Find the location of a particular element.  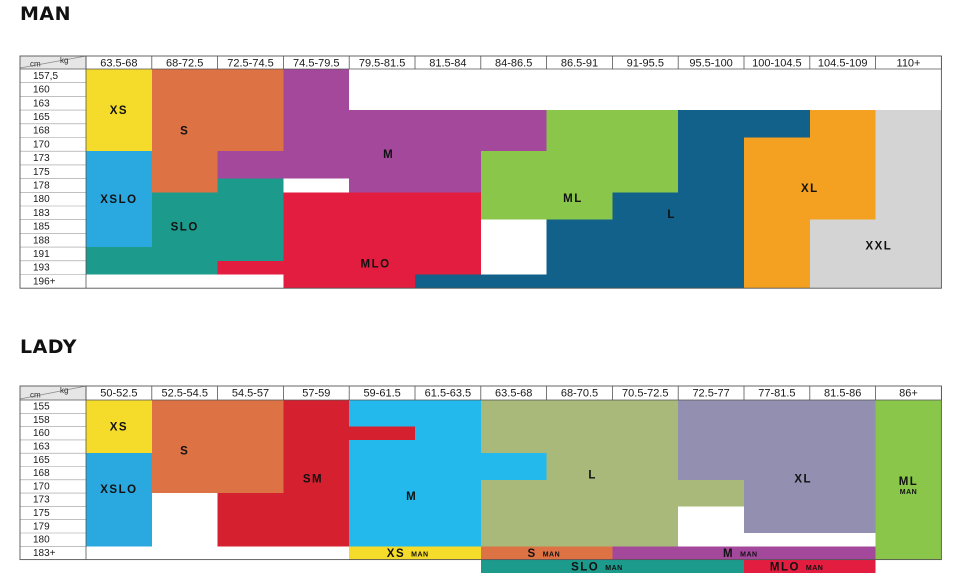

lady-height-label: 163 is located at coordinates (41, 446).